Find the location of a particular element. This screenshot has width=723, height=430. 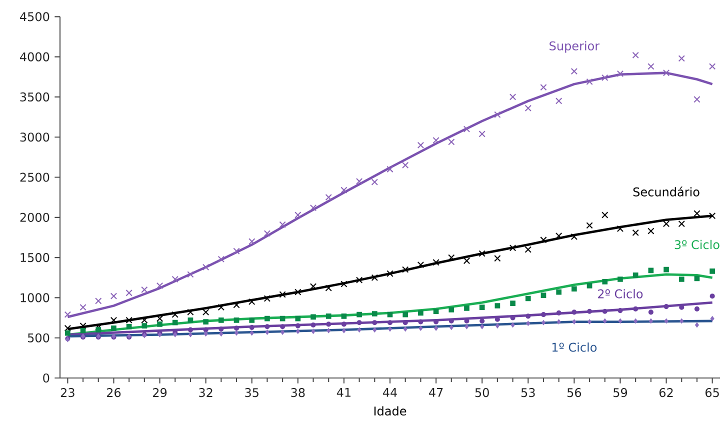

y-tick-label: 1000 is located at coordinates (35, 297).